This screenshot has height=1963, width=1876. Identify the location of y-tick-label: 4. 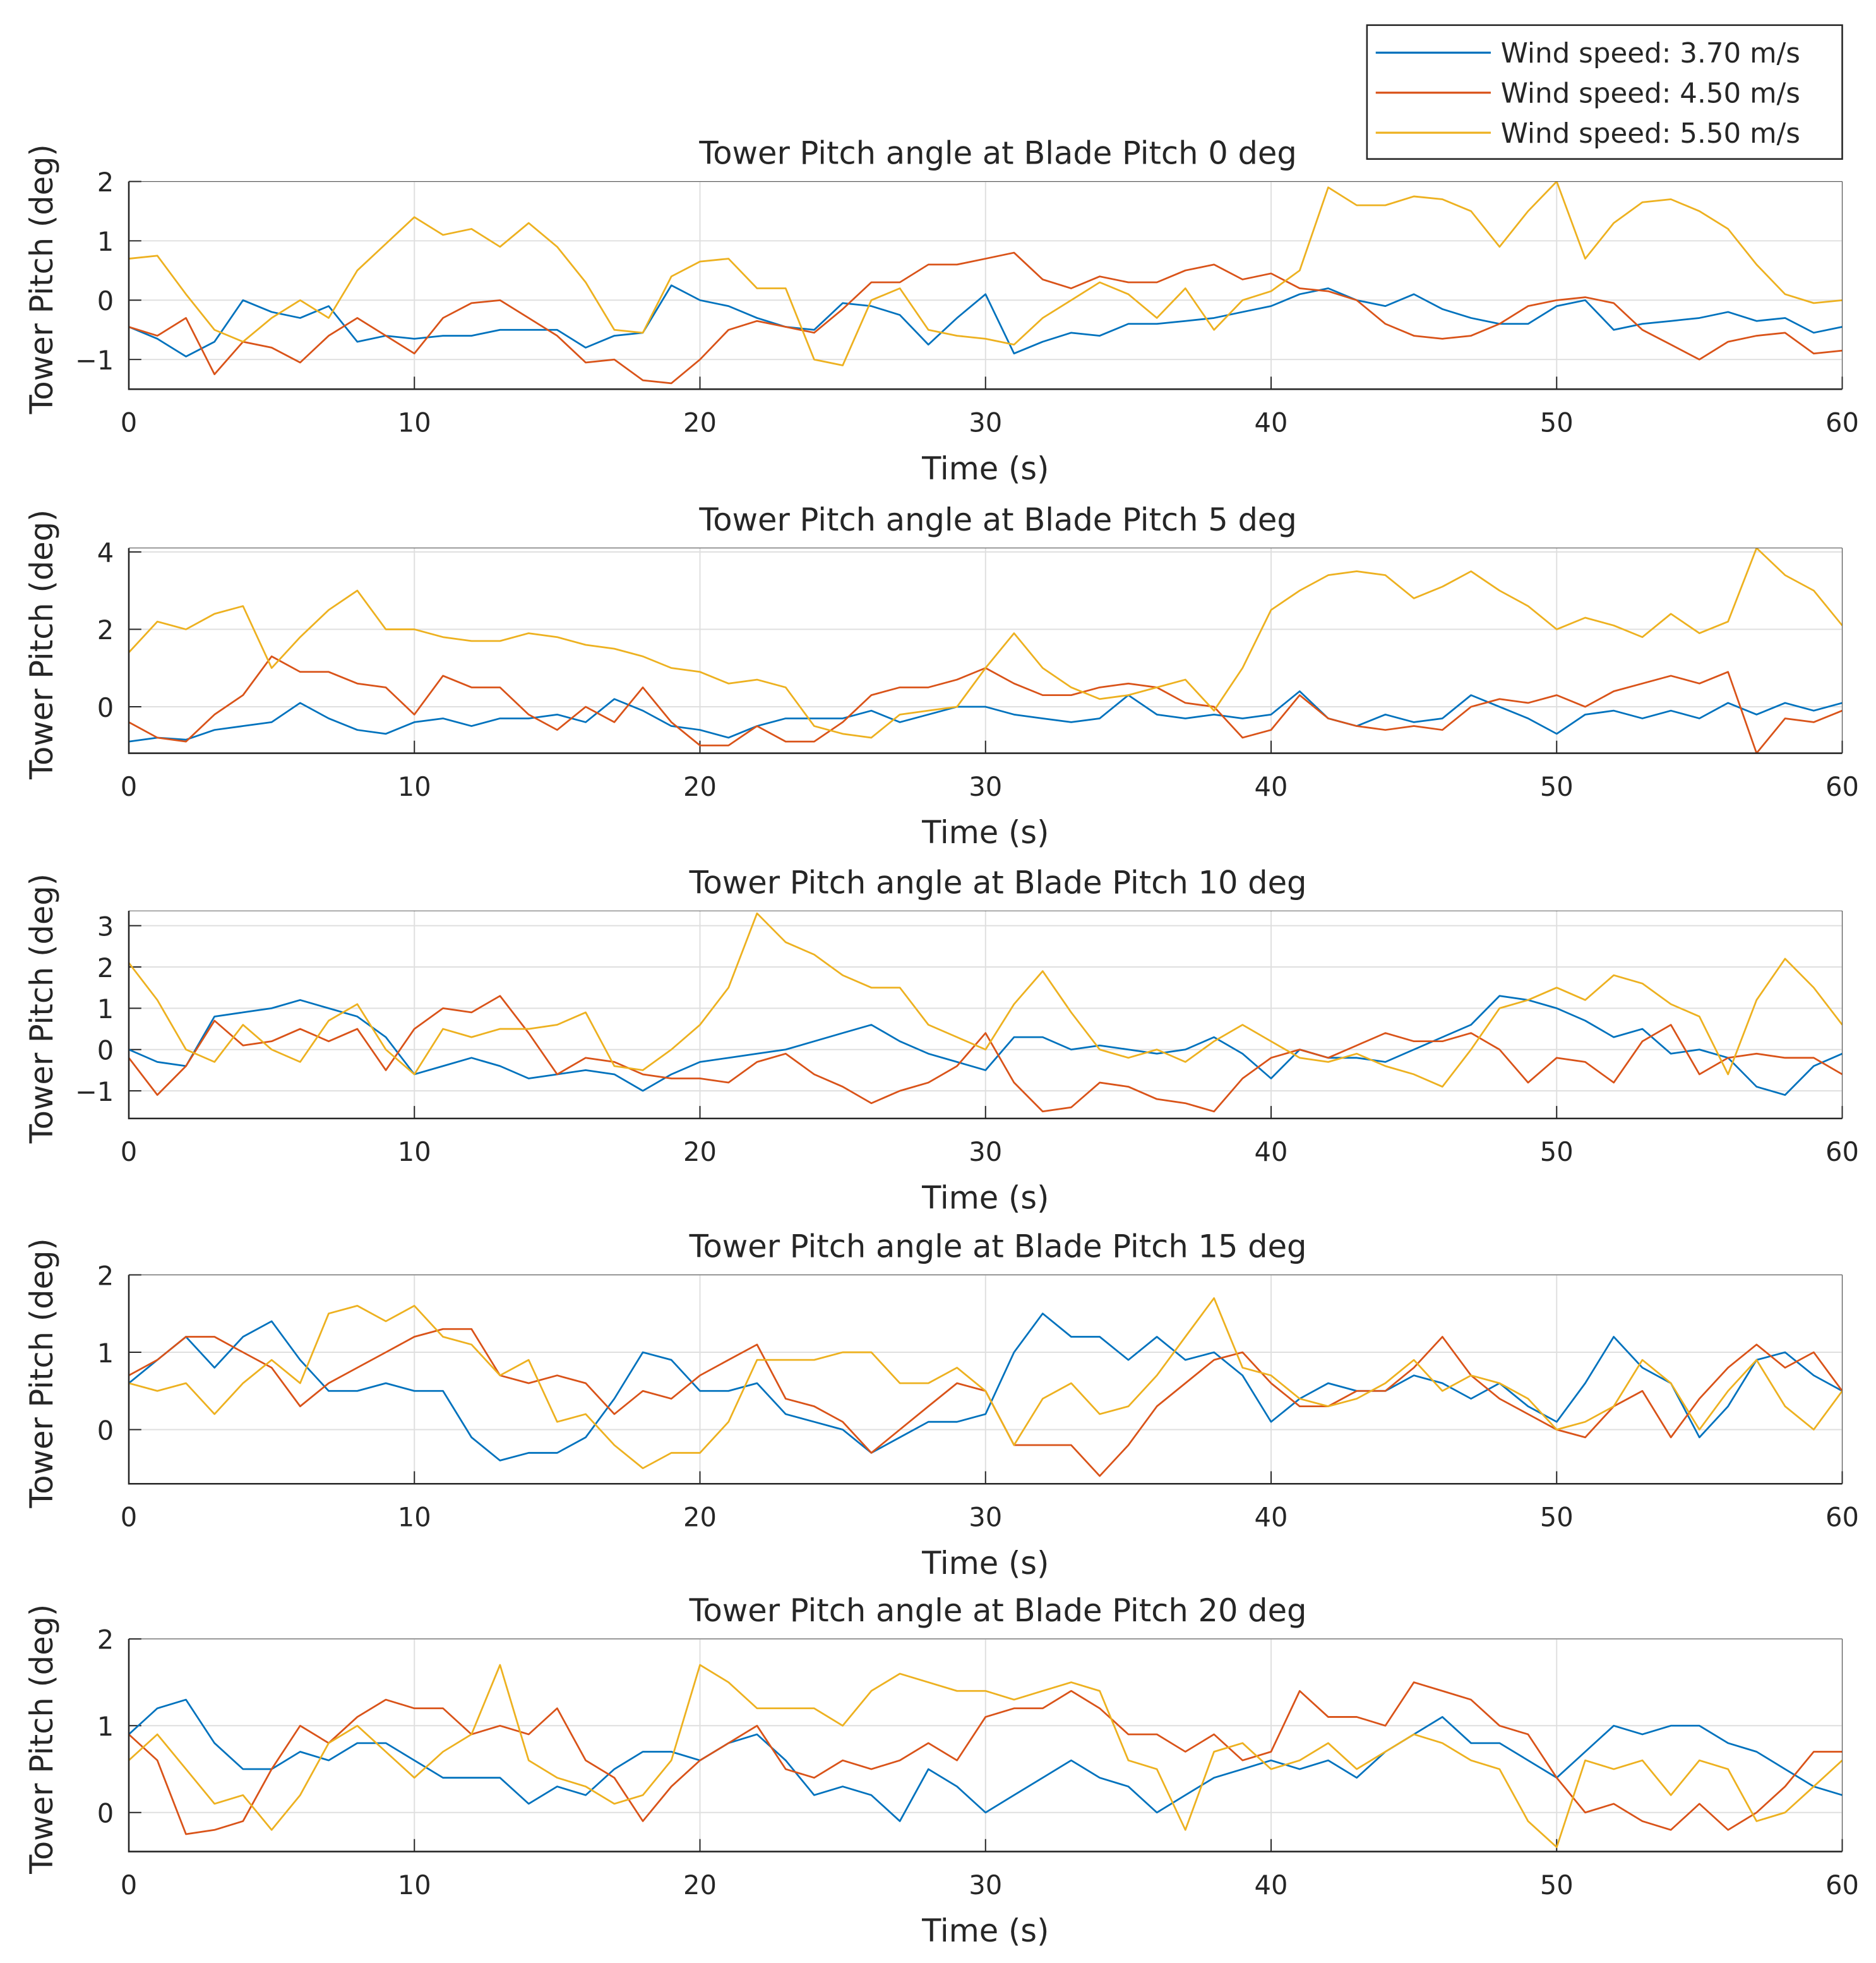
(106, 553).